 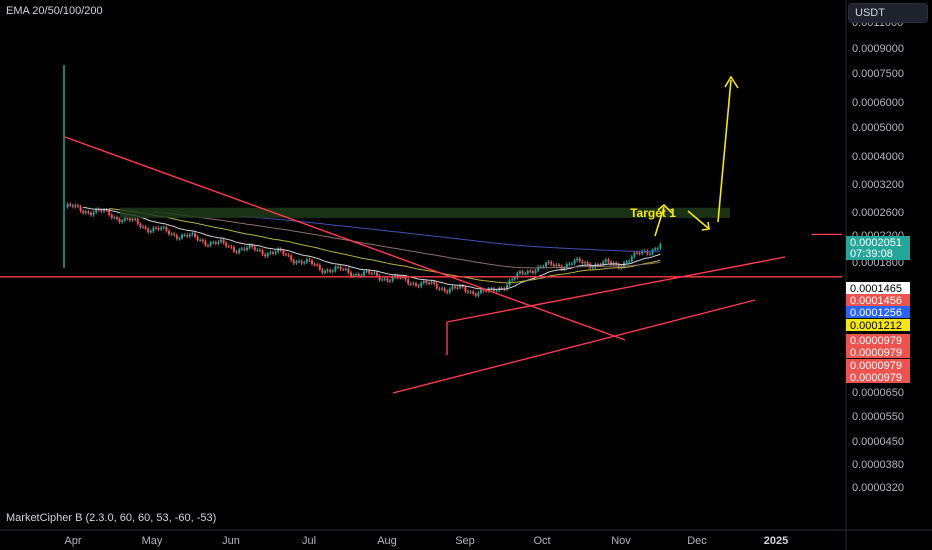 I want to click on ema-50-line, so click(x=385, y=246).